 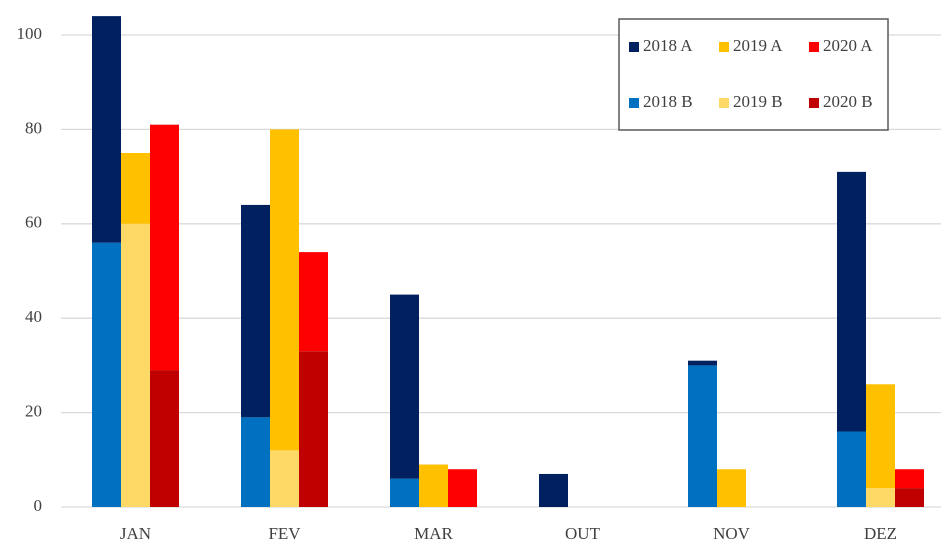 I want to click on legend-label: 2020 A, so click(x=848, y=45).